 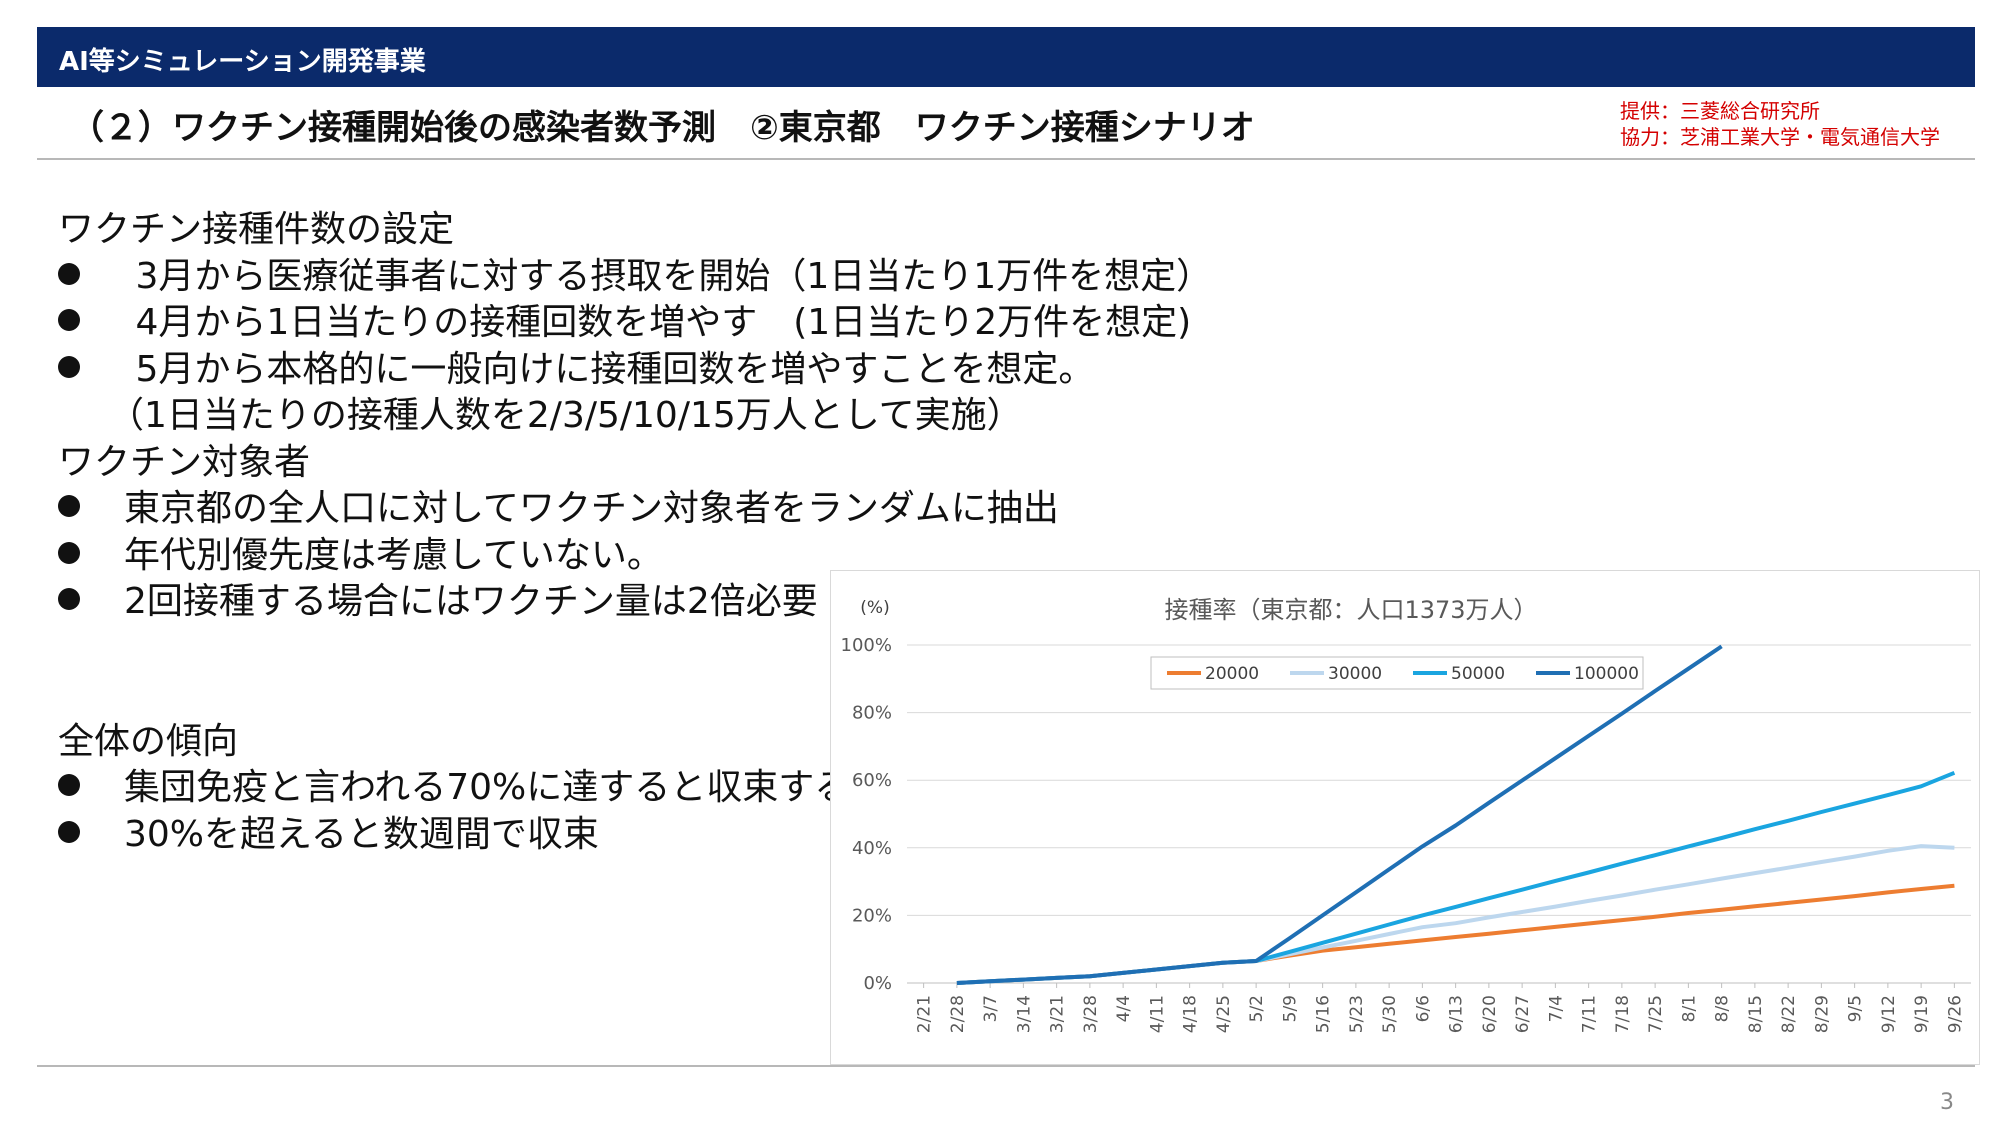 What do you see at coordinates (148, 741) in the screenshot?
I see `section-heading: 全体の傾向` at bounding box center [148, 741].